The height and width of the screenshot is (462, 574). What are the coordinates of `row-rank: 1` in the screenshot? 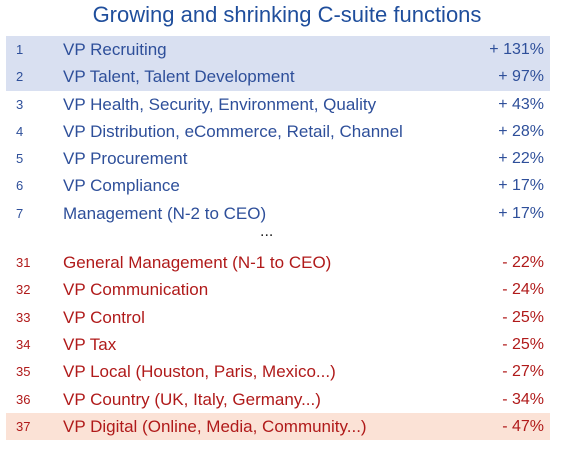 It's located at (20, 49).